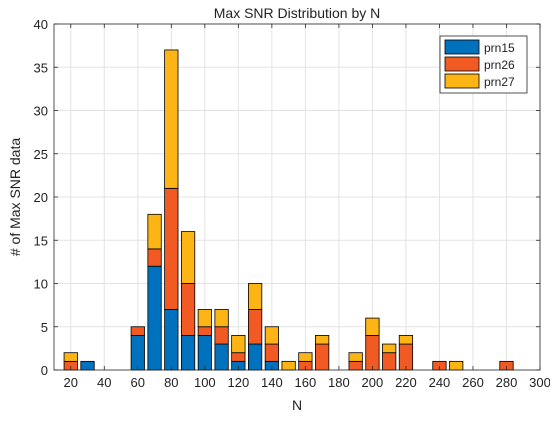 This screenshot has width=550, height=422. I want to click on x-tick-label: 60, so click(138, 382).